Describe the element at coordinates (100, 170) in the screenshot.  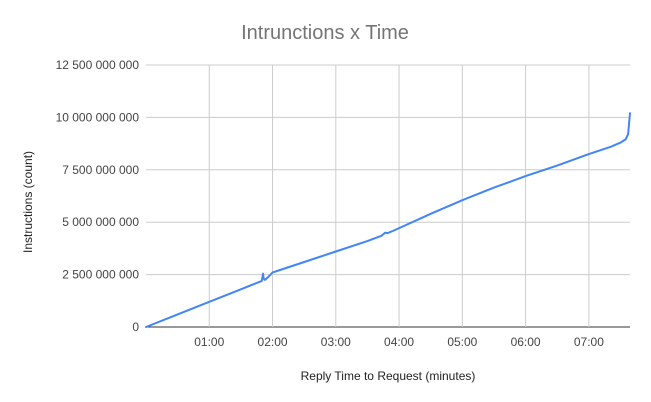
I see `y-tick-label: 7 500 000 000` at that location.